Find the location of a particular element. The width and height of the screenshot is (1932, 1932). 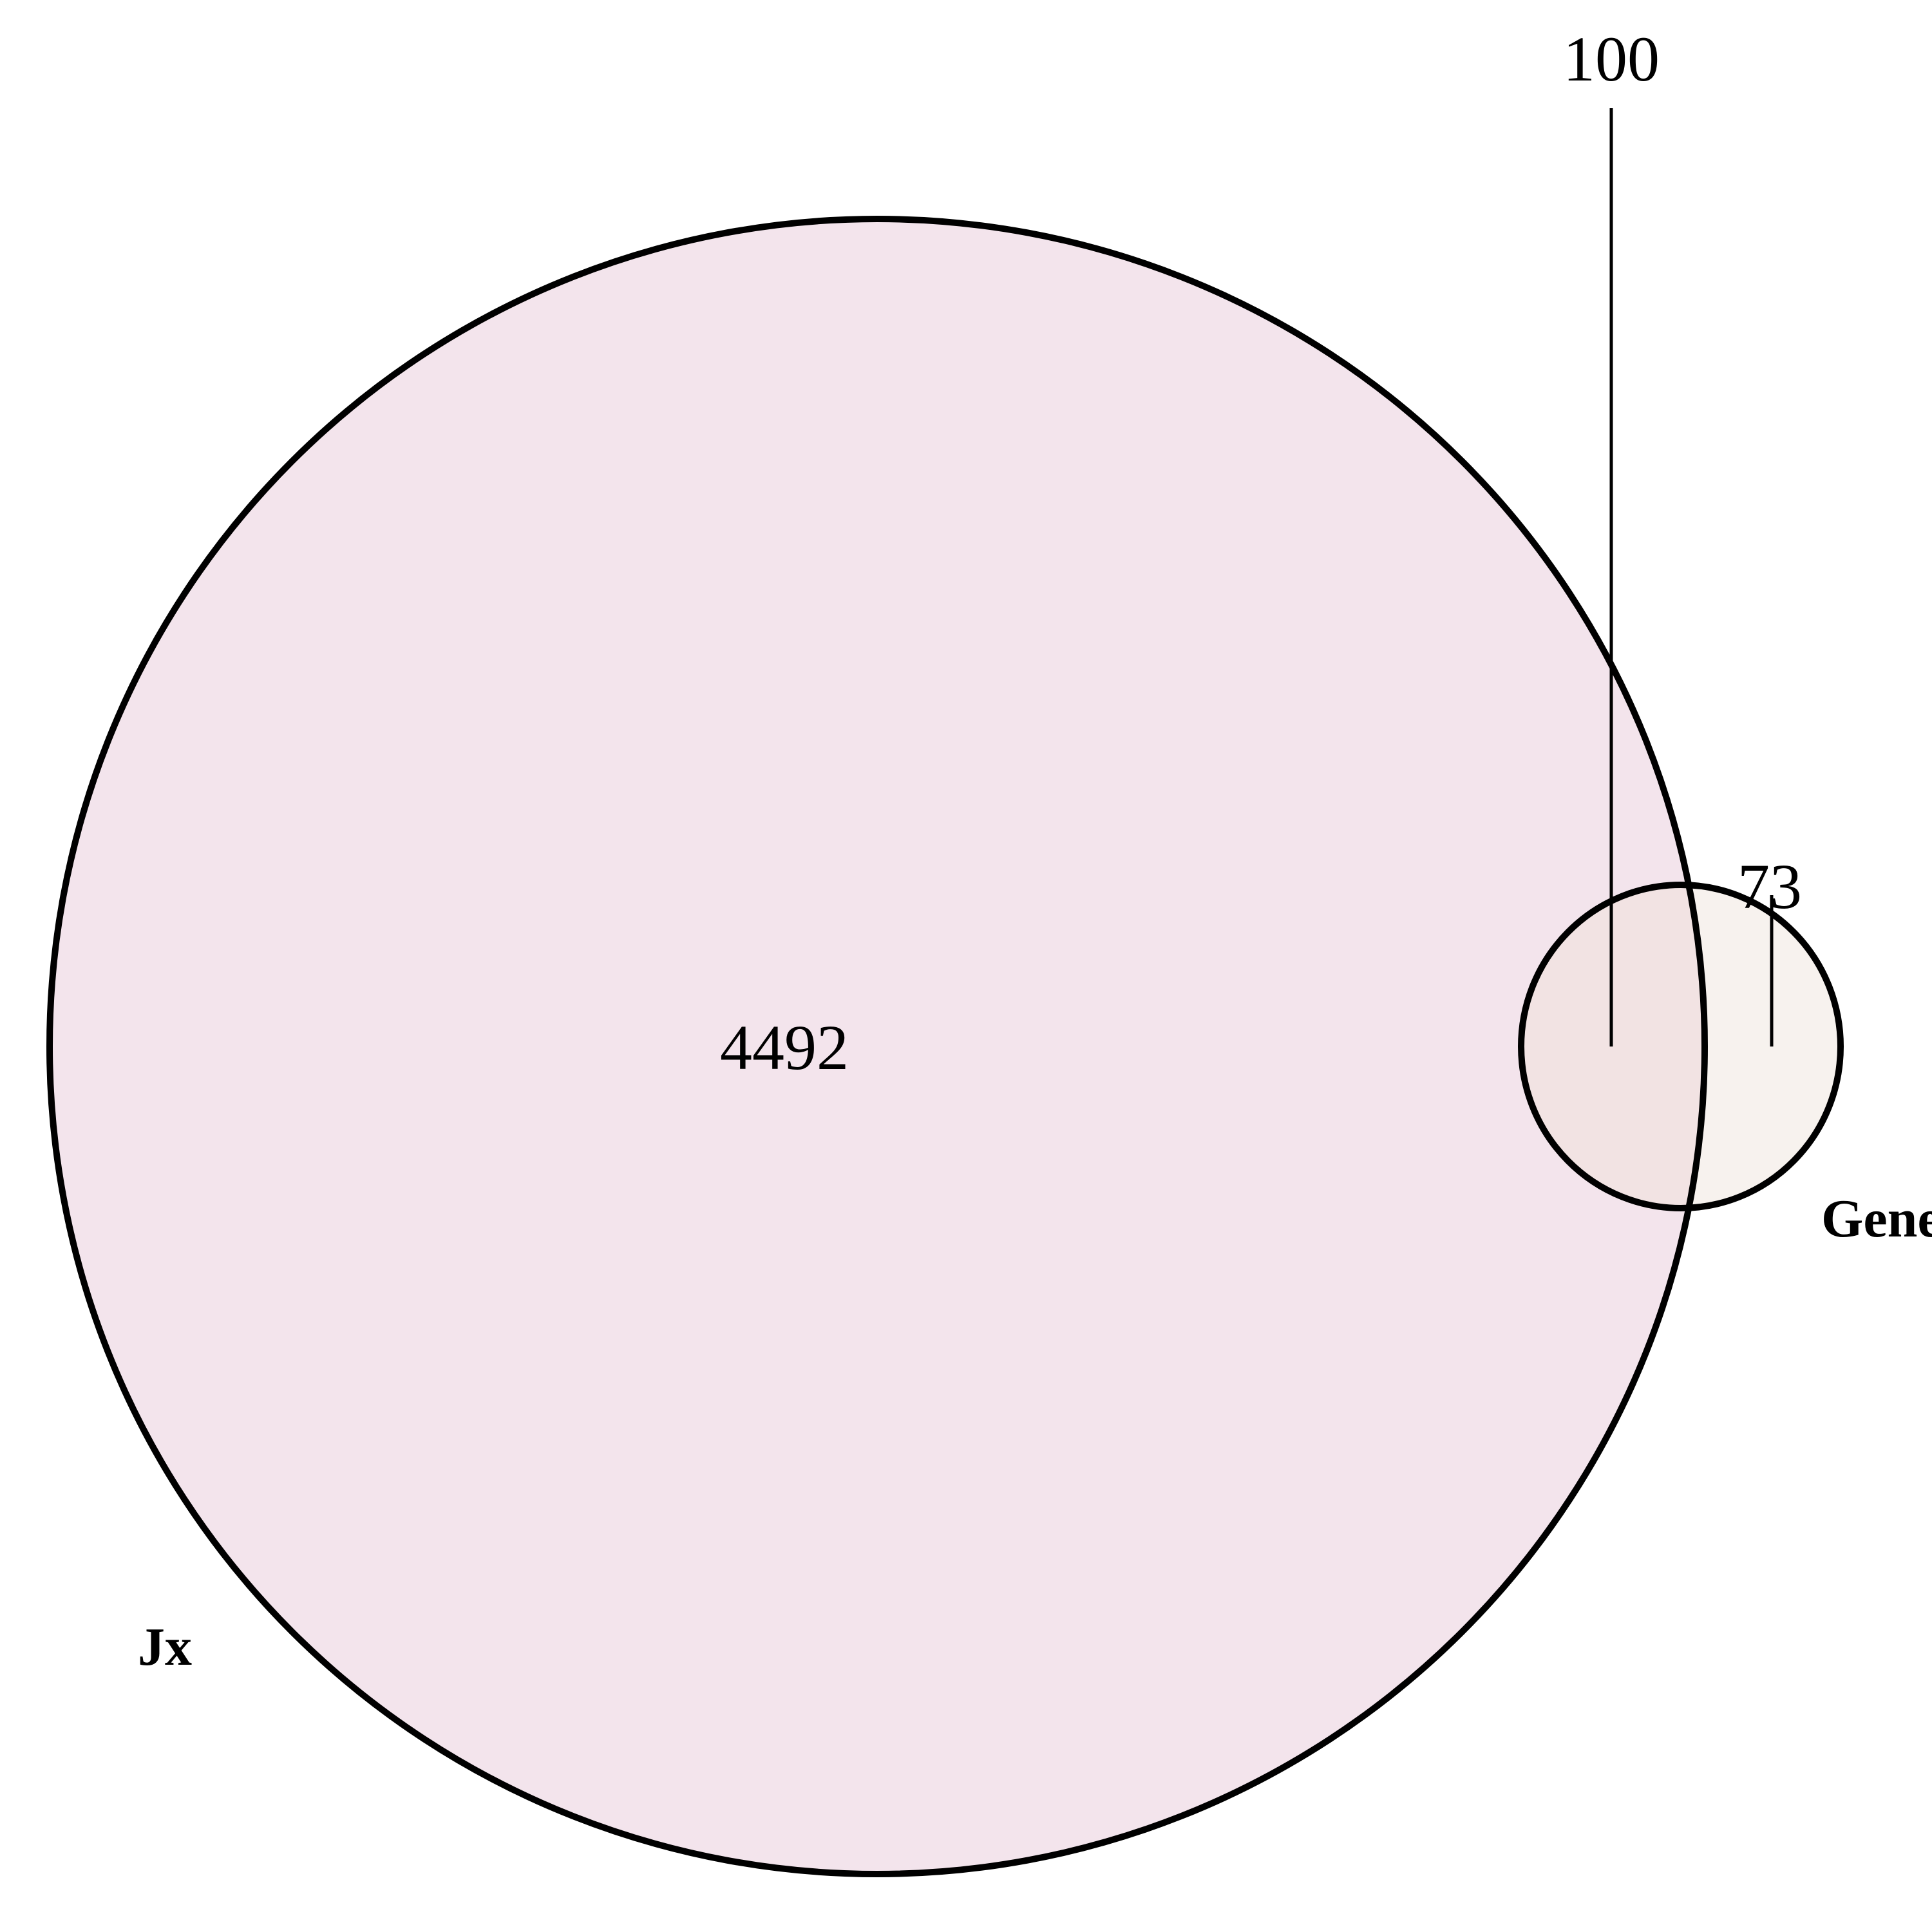

intersection-count: 100 is located at coordinates (1611, 59).